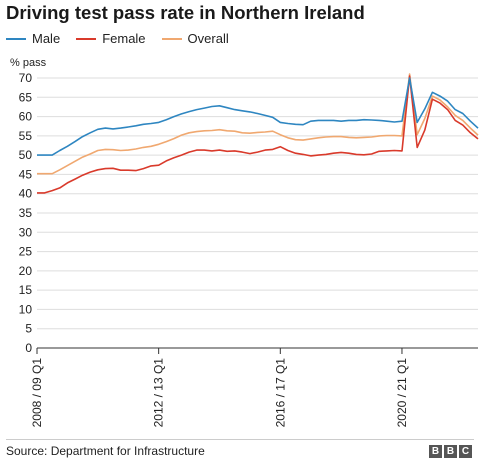 The image size is (480, 462). What do you see at coordinates (208, 38) in the screenshot?
I see `legend-label-overall: Overall` at bounding box center [208, 38].